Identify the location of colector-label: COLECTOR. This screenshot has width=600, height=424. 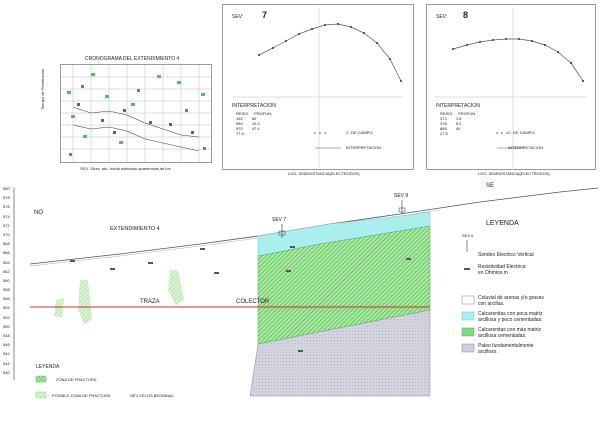
(253, 302).